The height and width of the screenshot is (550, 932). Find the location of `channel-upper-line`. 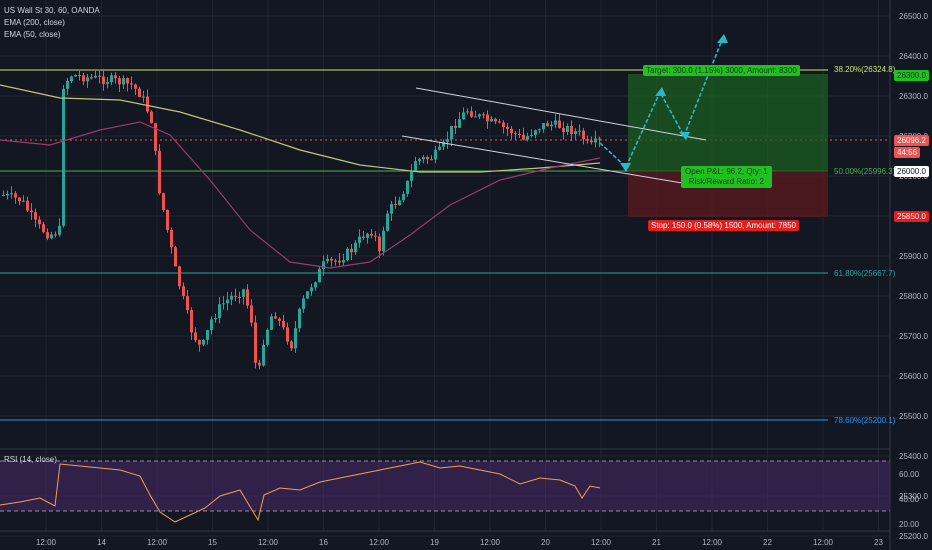

channel-upper-line is located at coordinates (561, 114).